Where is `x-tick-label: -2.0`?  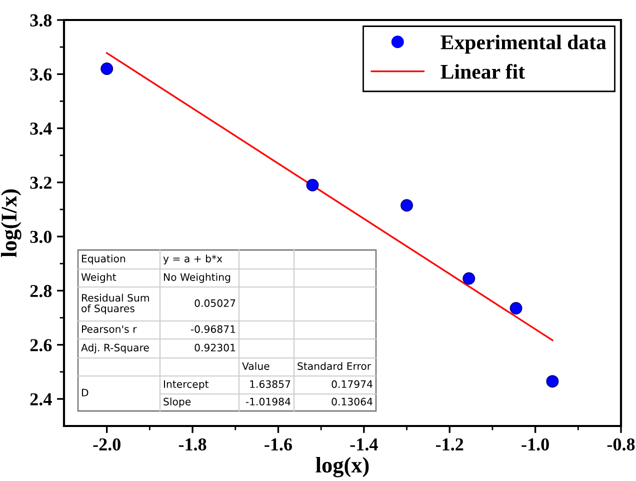
x-tick-label: -2.0 is located at coordinates (106, 444).